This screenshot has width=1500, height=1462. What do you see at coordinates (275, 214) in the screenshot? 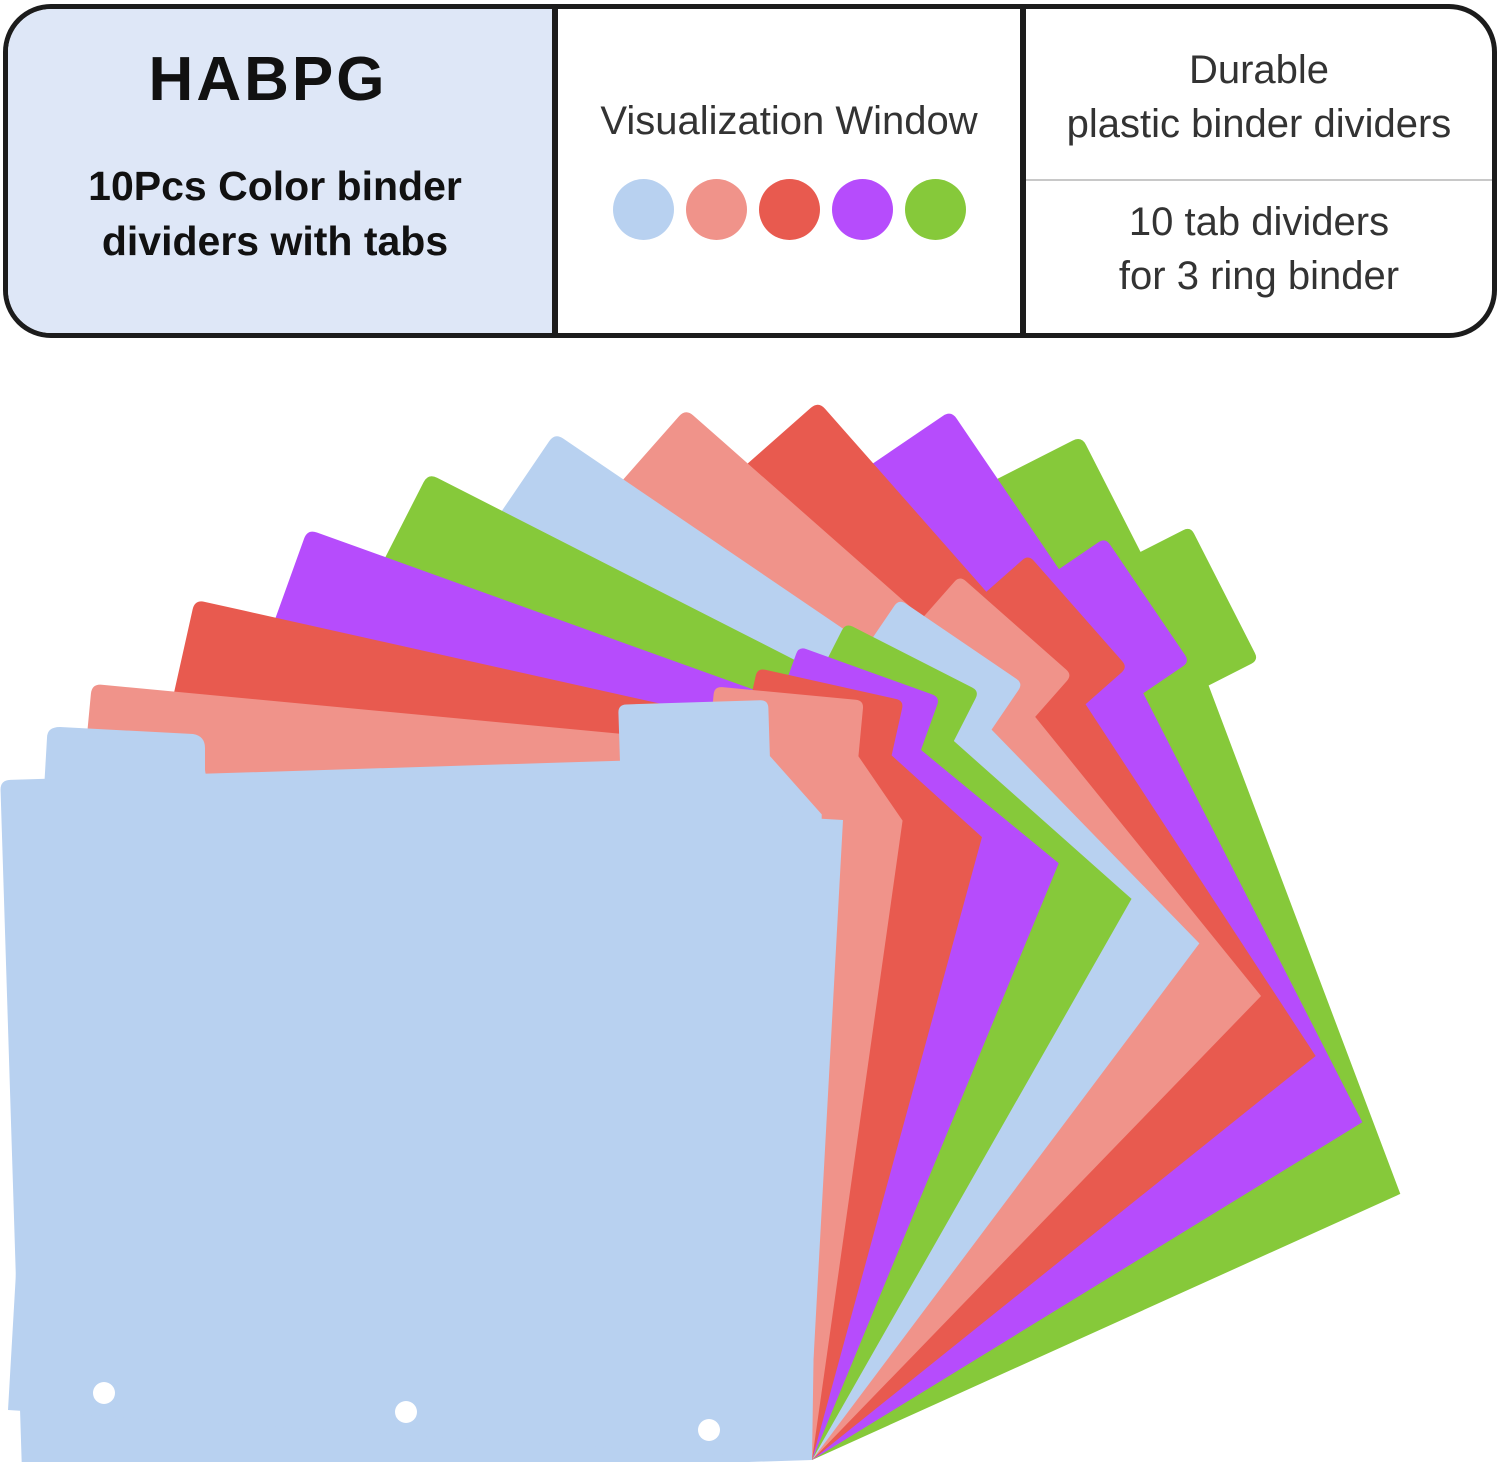
I see `product-subtitle: 10Pcs Color binder dividers with tabs` at bounding box center [275, 214].